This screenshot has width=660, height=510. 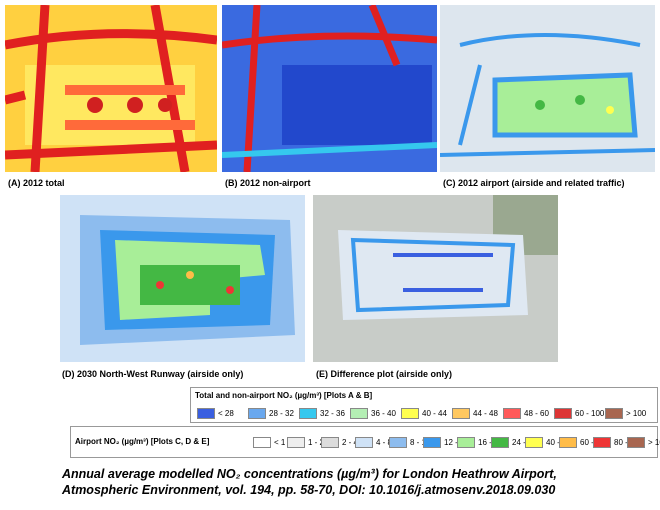 I want to click on legend-item: 24 - 40, so click(x=514, y=442).